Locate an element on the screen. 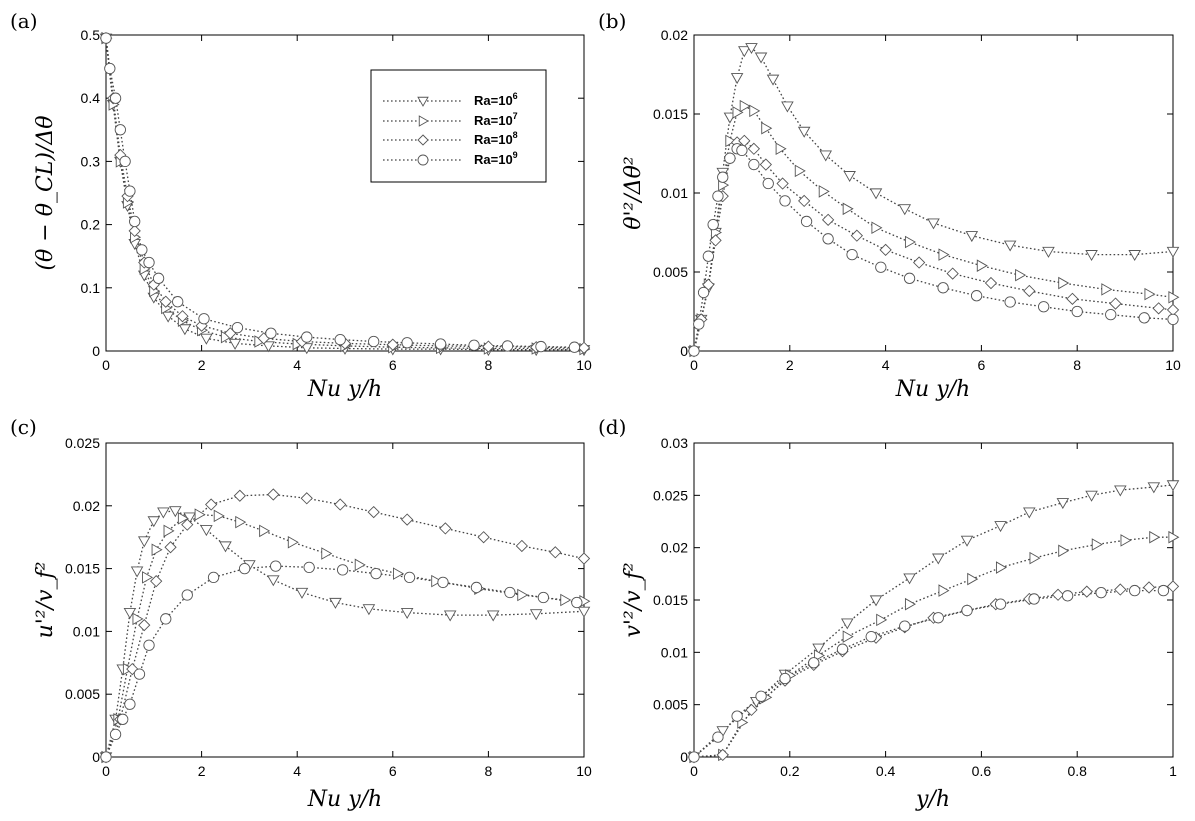 The width and height of the screenshot is (1195, 821). panel-b-x-tick-label: 10 is located at coordinates (1173, 365).